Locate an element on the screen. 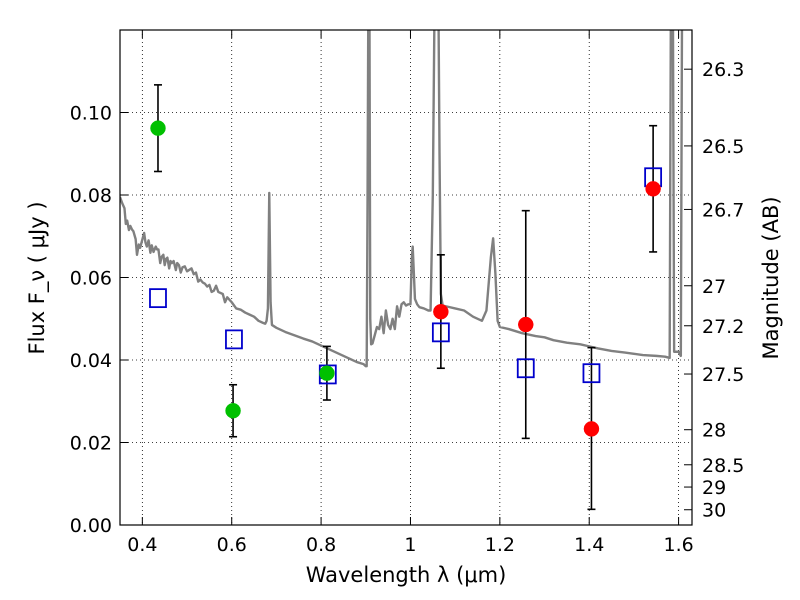 The width and height of the screenshot is (800, 600). right-axis-tick-label: 28.5 is located at coordinates (723, 466).